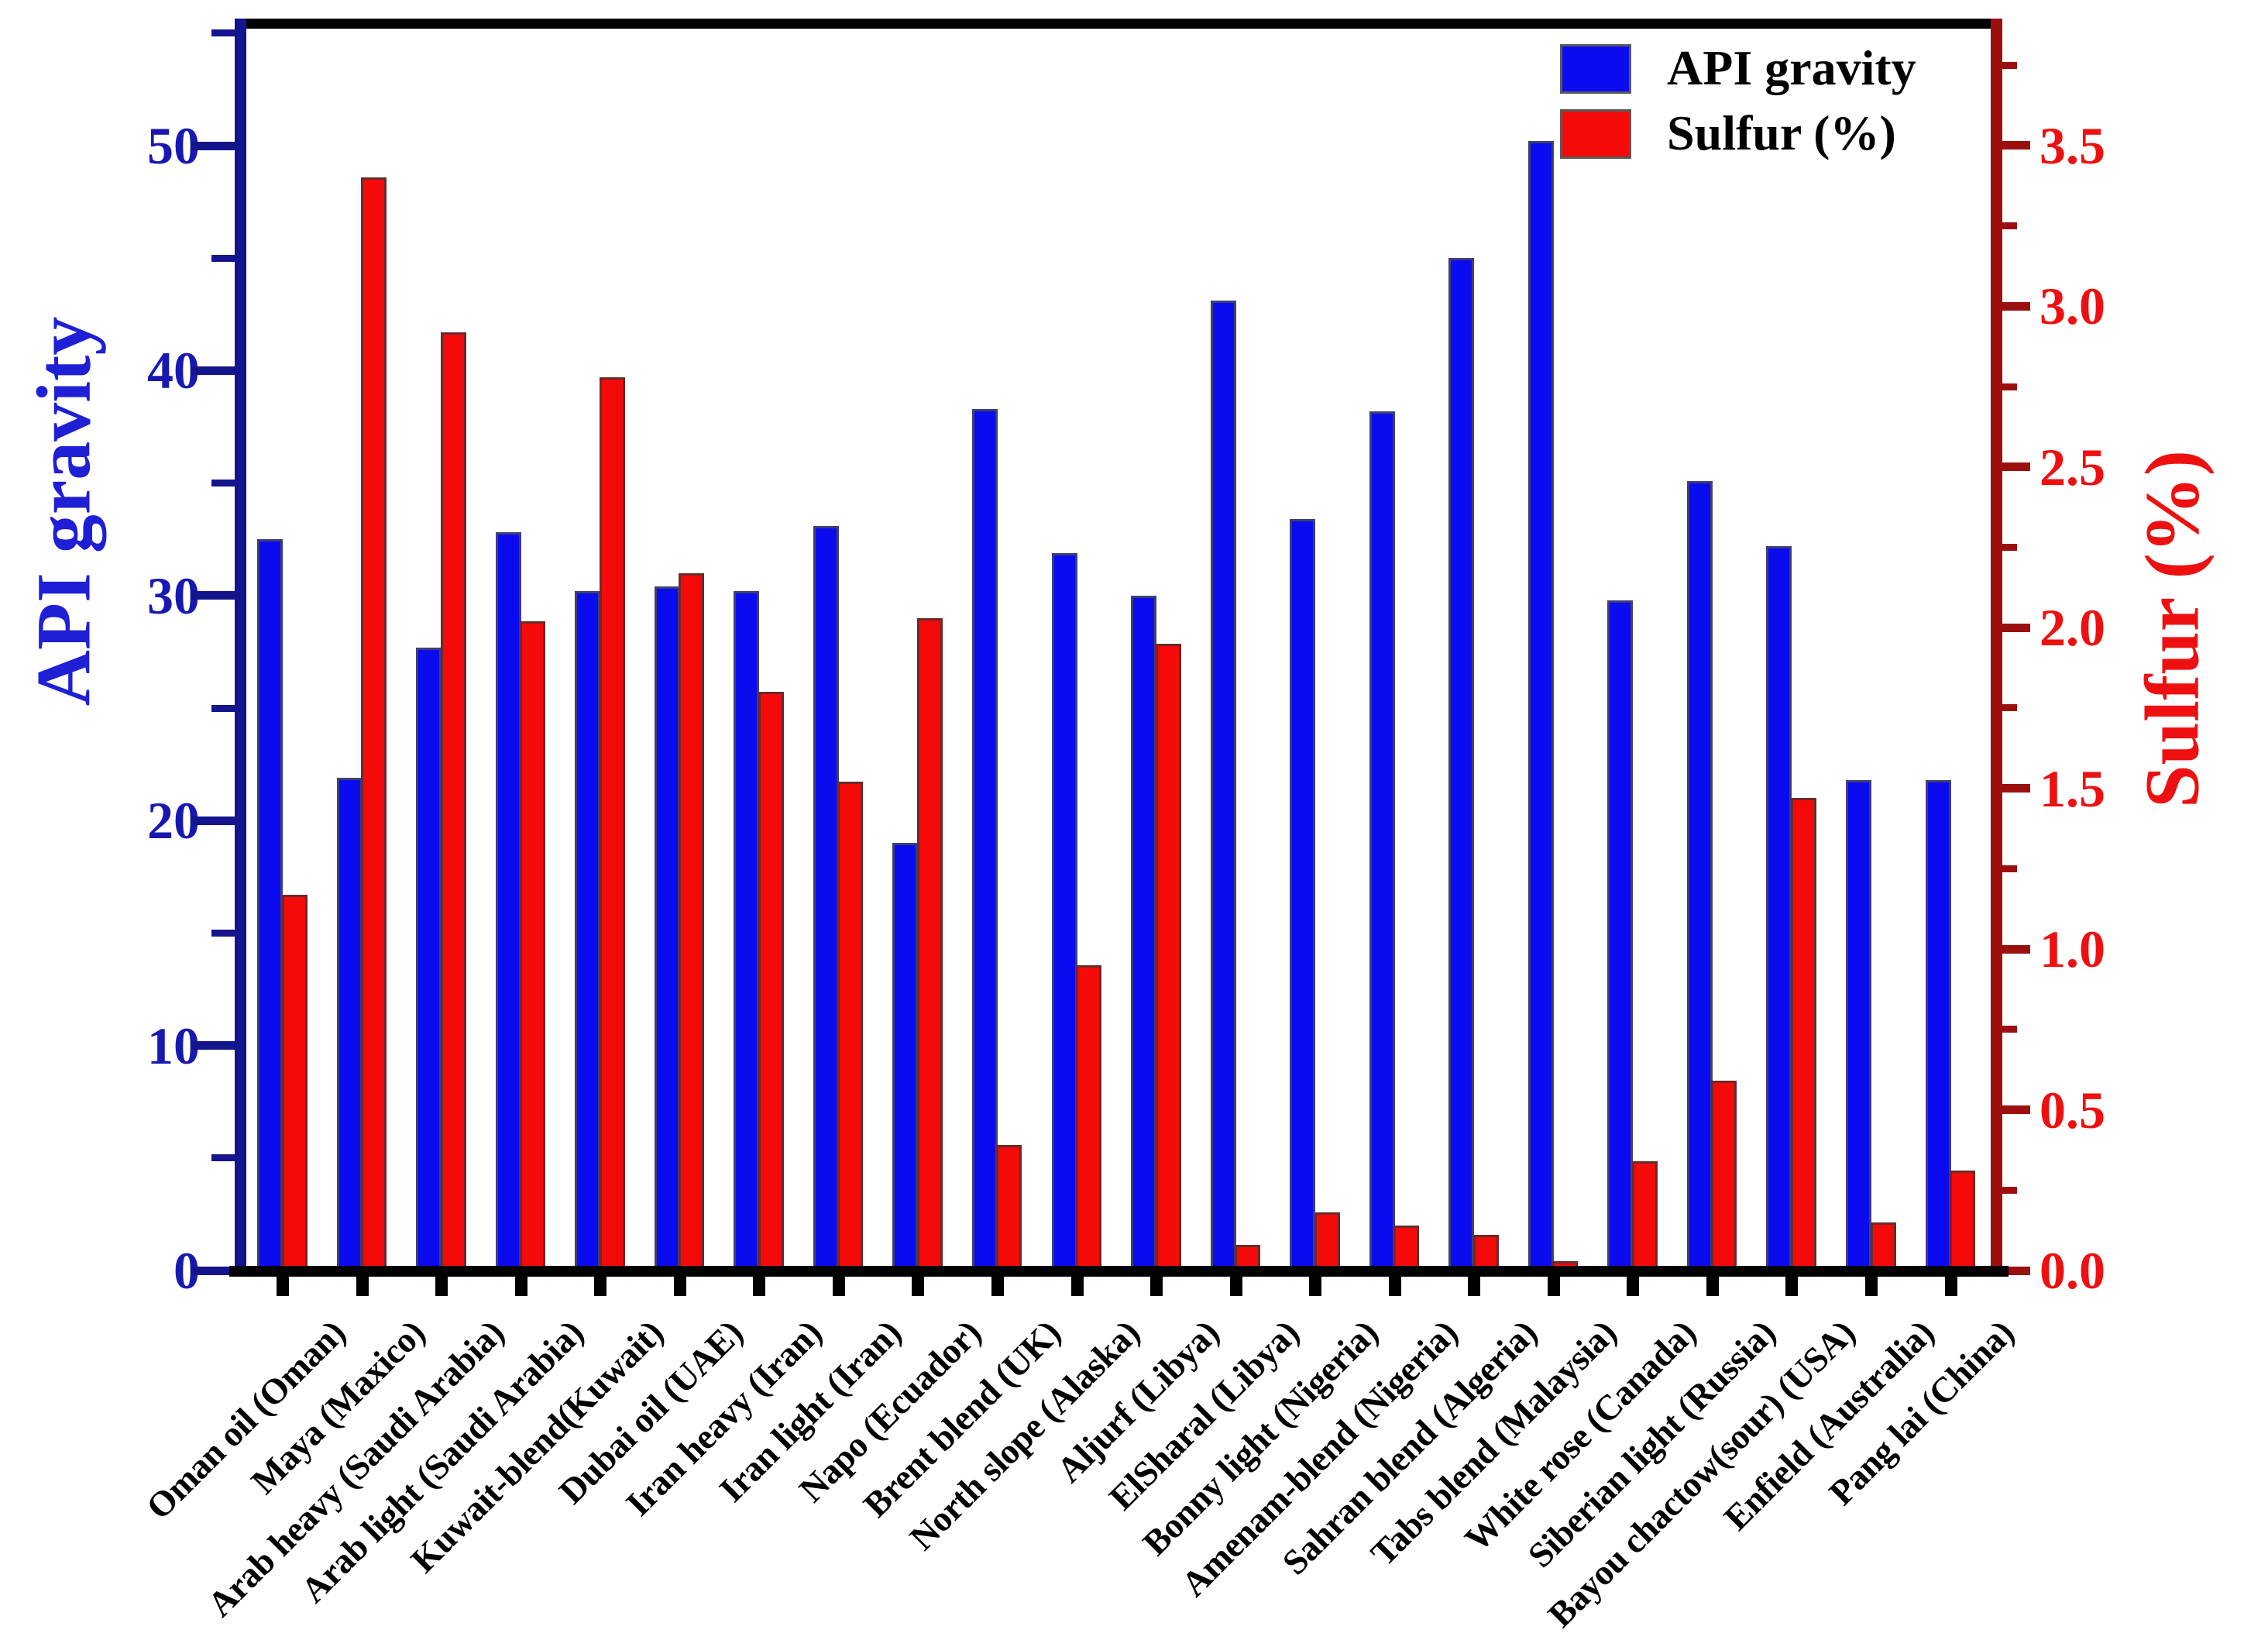 This screenshot has width=2268, height=1640. I want to click on left-axis-tick-label: 40, so click(173, 371).